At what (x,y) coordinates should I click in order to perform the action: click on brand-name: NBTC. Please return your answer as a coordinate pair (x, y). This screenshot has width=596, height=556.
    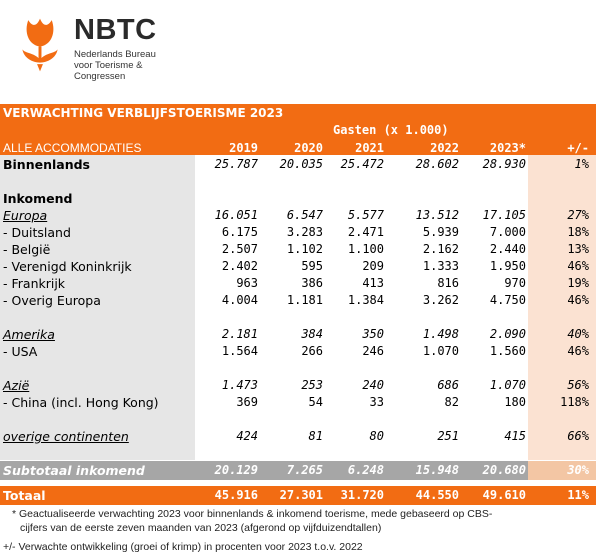
    Looking at the image, I should click on (115, 30).